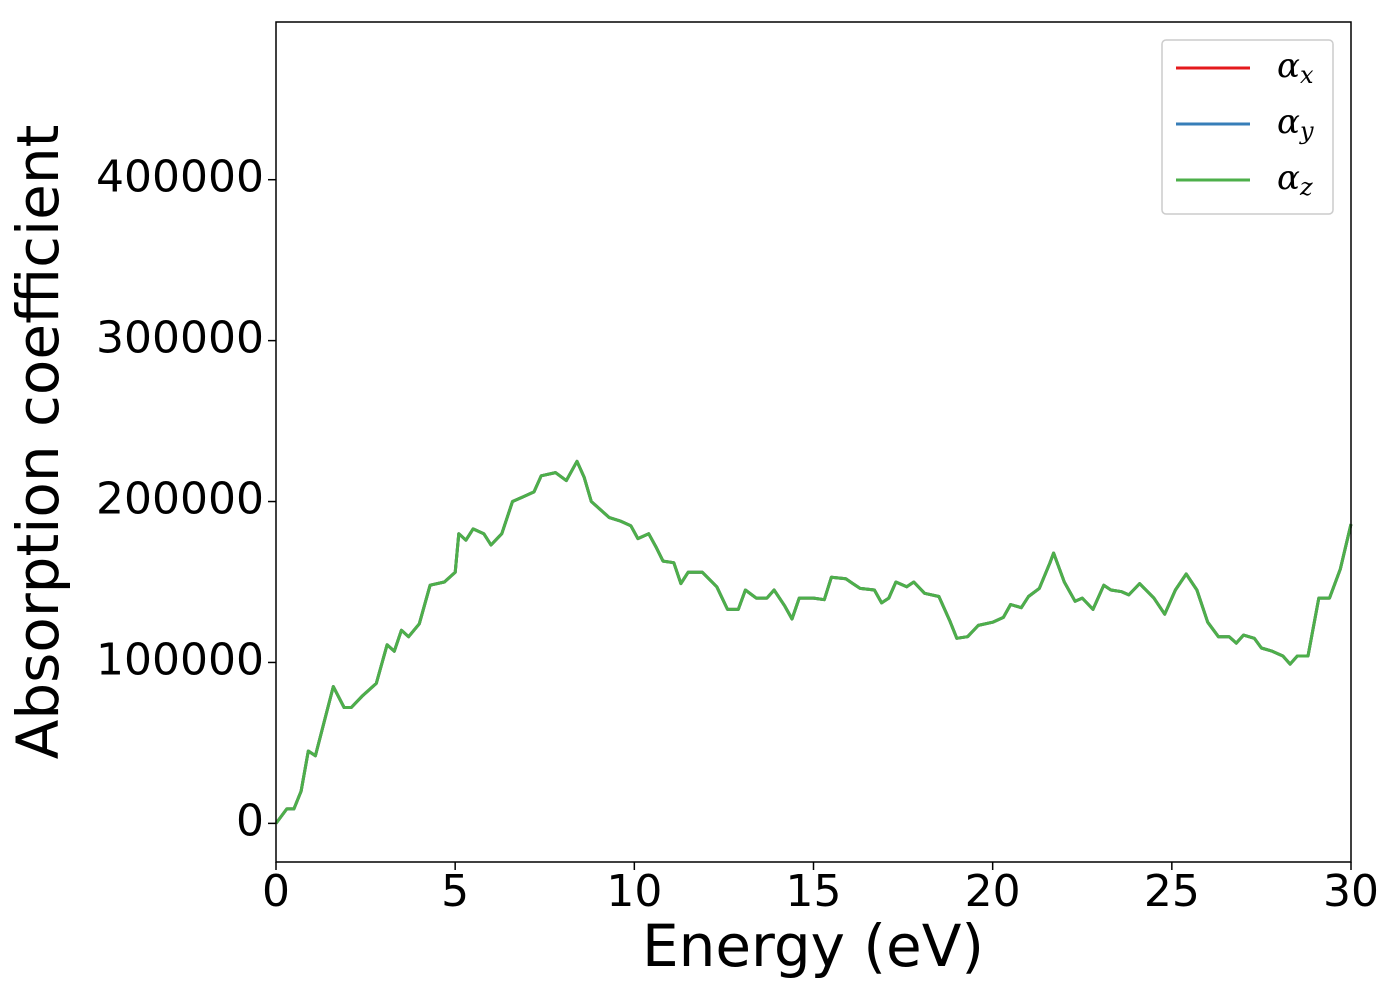 The image size is (1400, 1000). What do you see at coordinates (1351, 891) in the screenshot?
I see `x-tick-label: 30` at bounding box center [1351, 891].